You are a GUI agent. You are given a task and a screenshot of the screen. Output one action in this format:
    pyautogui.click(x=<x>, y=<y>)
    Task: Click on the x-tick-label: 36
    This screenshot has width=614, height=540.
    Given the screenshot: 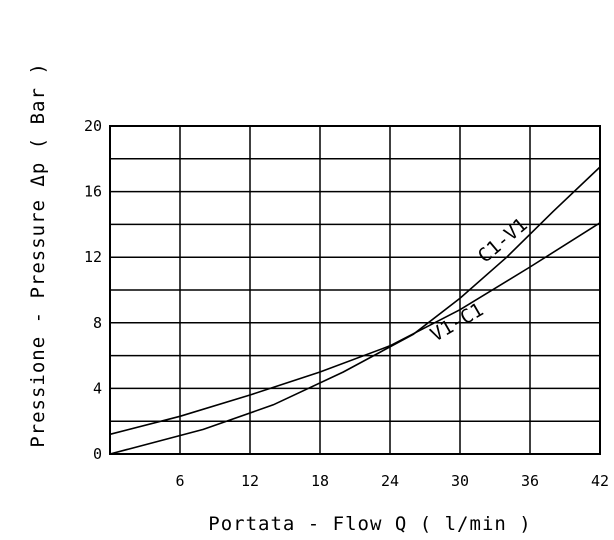 What is the action you would take?
    pyautogui.click(x=530, y=481)
    